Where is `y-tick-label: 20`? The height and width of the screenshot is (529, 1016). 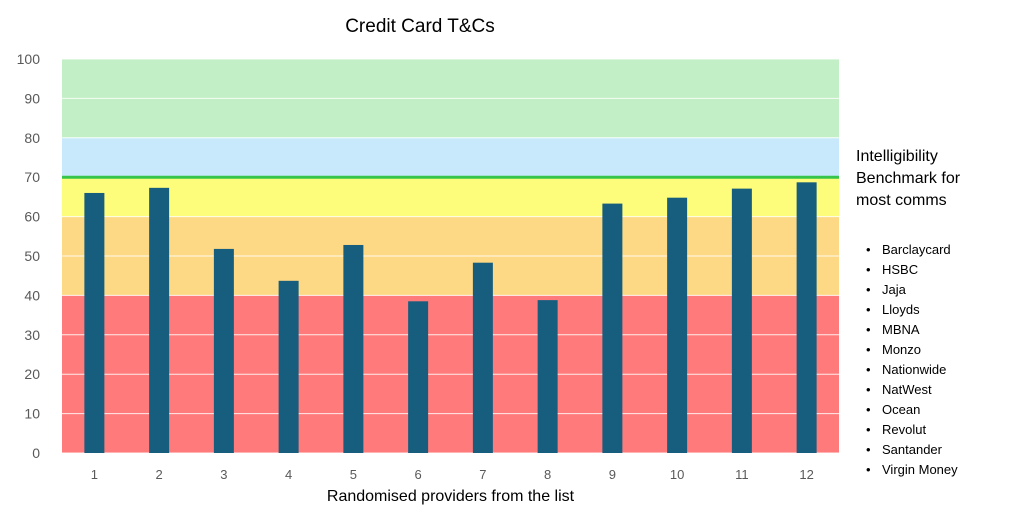
y-tick-label: 20 is located at coordinates (32, 374).